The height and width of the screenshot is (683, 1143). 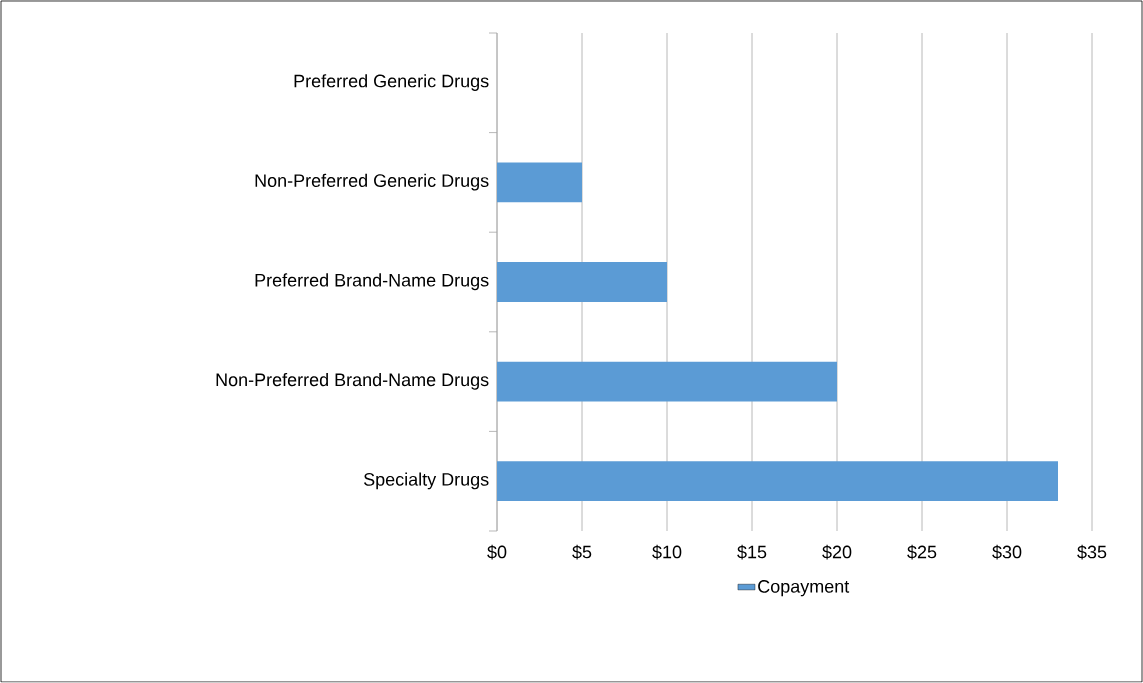 I want to click on x-tick-label: $35, so click(x=1092, y=552).